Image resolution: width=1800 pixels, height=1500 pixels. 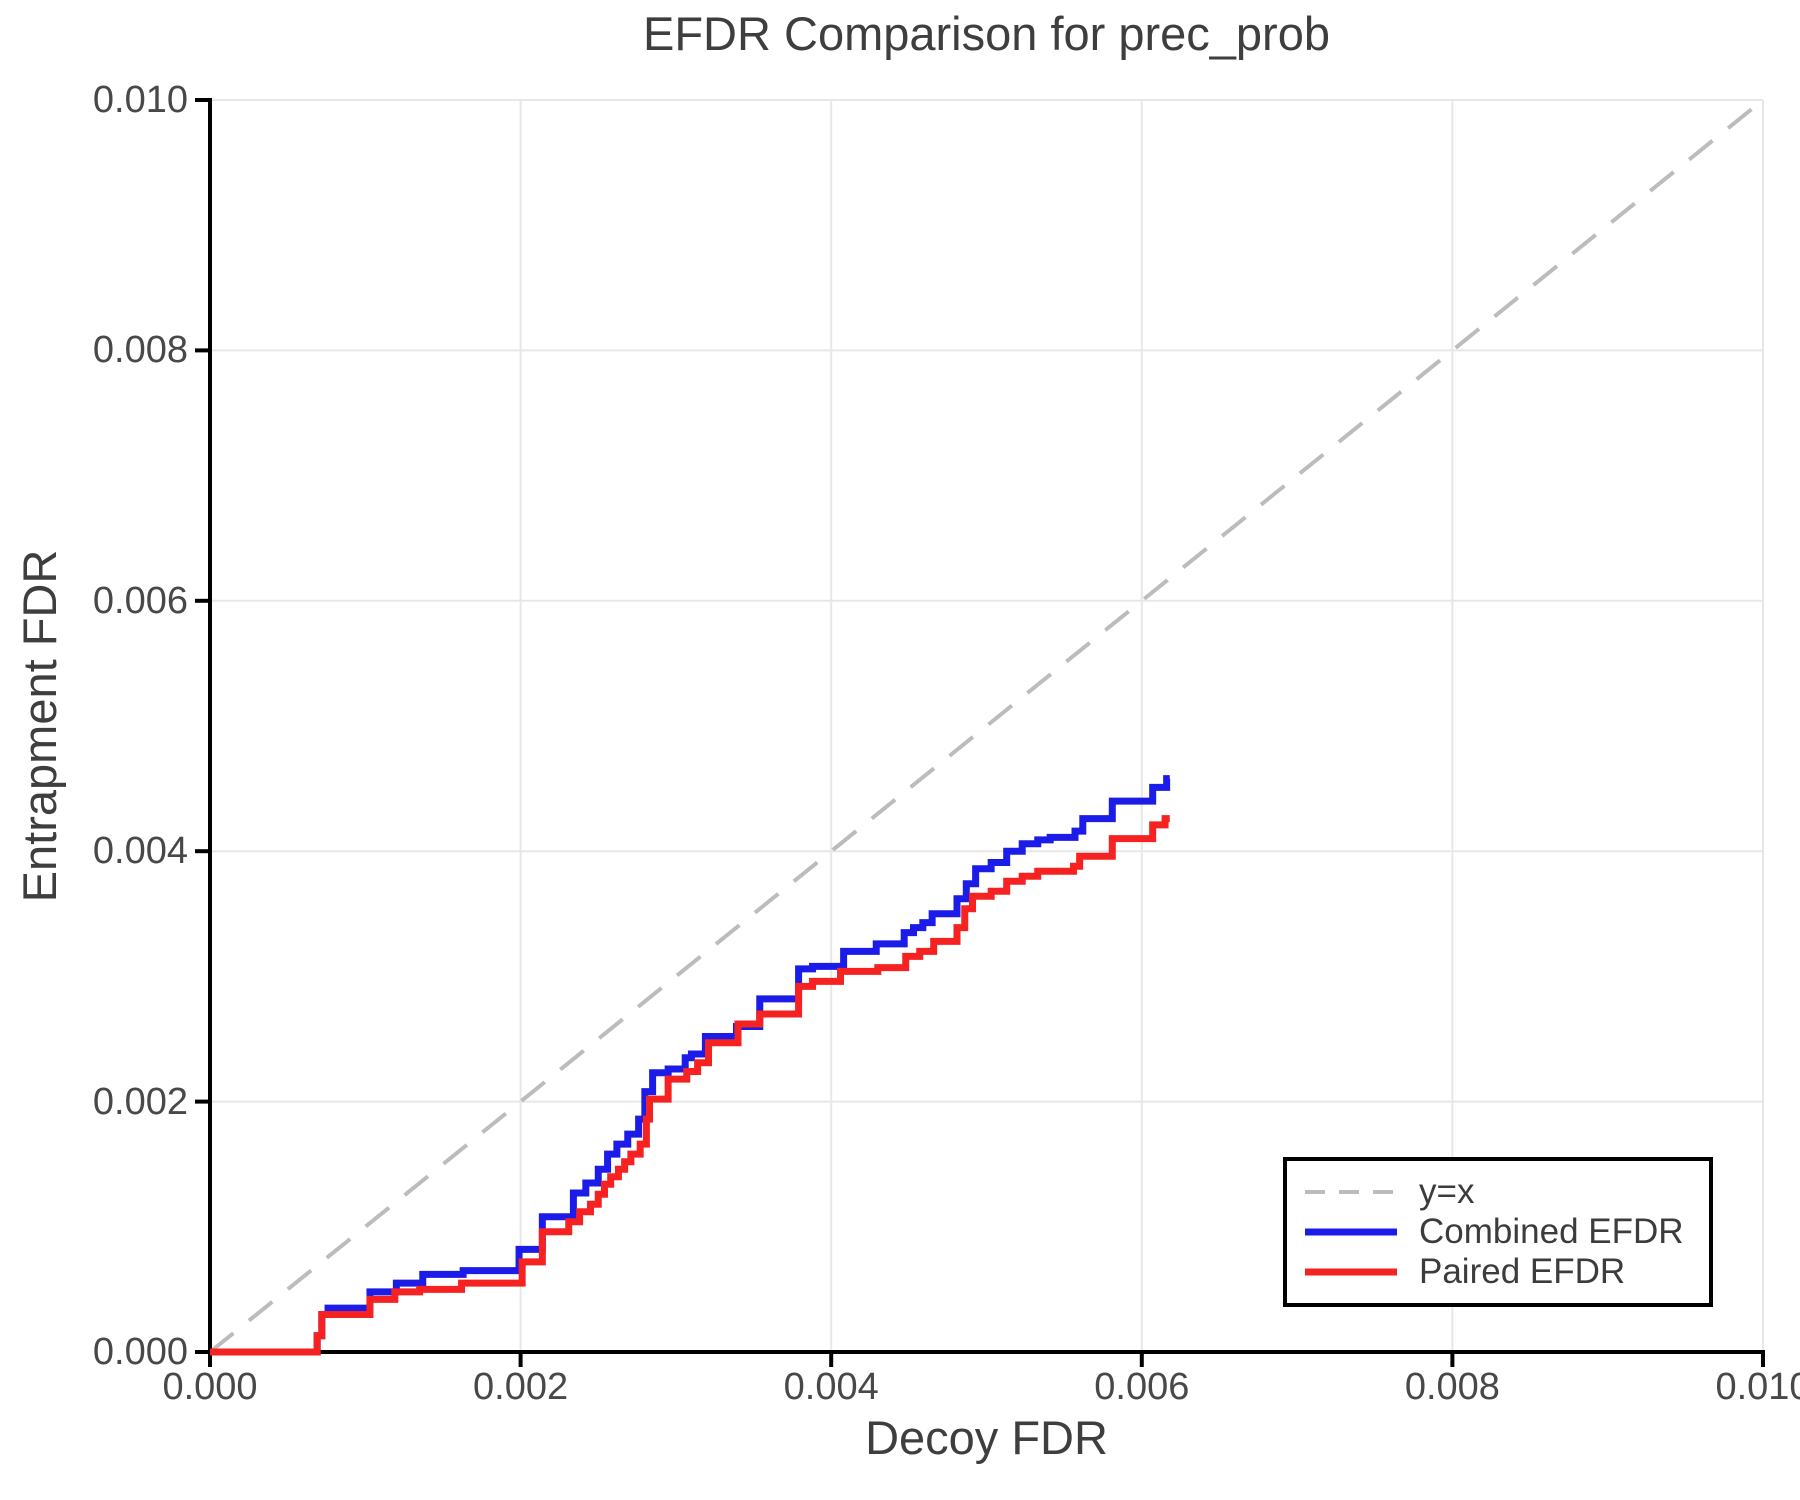 What do you see at coordinates (521, 1387) in the screenshot?
I see `x-tick-label: 0.002` at bounding box center [521, 1387].